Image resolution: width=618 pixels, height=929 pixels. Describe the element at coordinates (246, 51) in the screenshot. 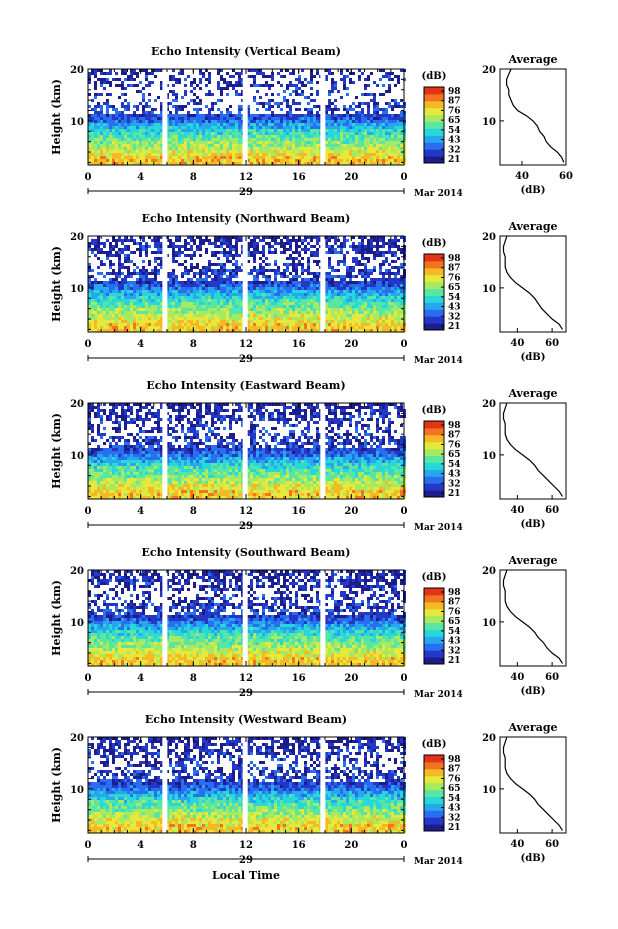

I see `panel-title: Echo Intensity (Vertical Beam)` at that location.